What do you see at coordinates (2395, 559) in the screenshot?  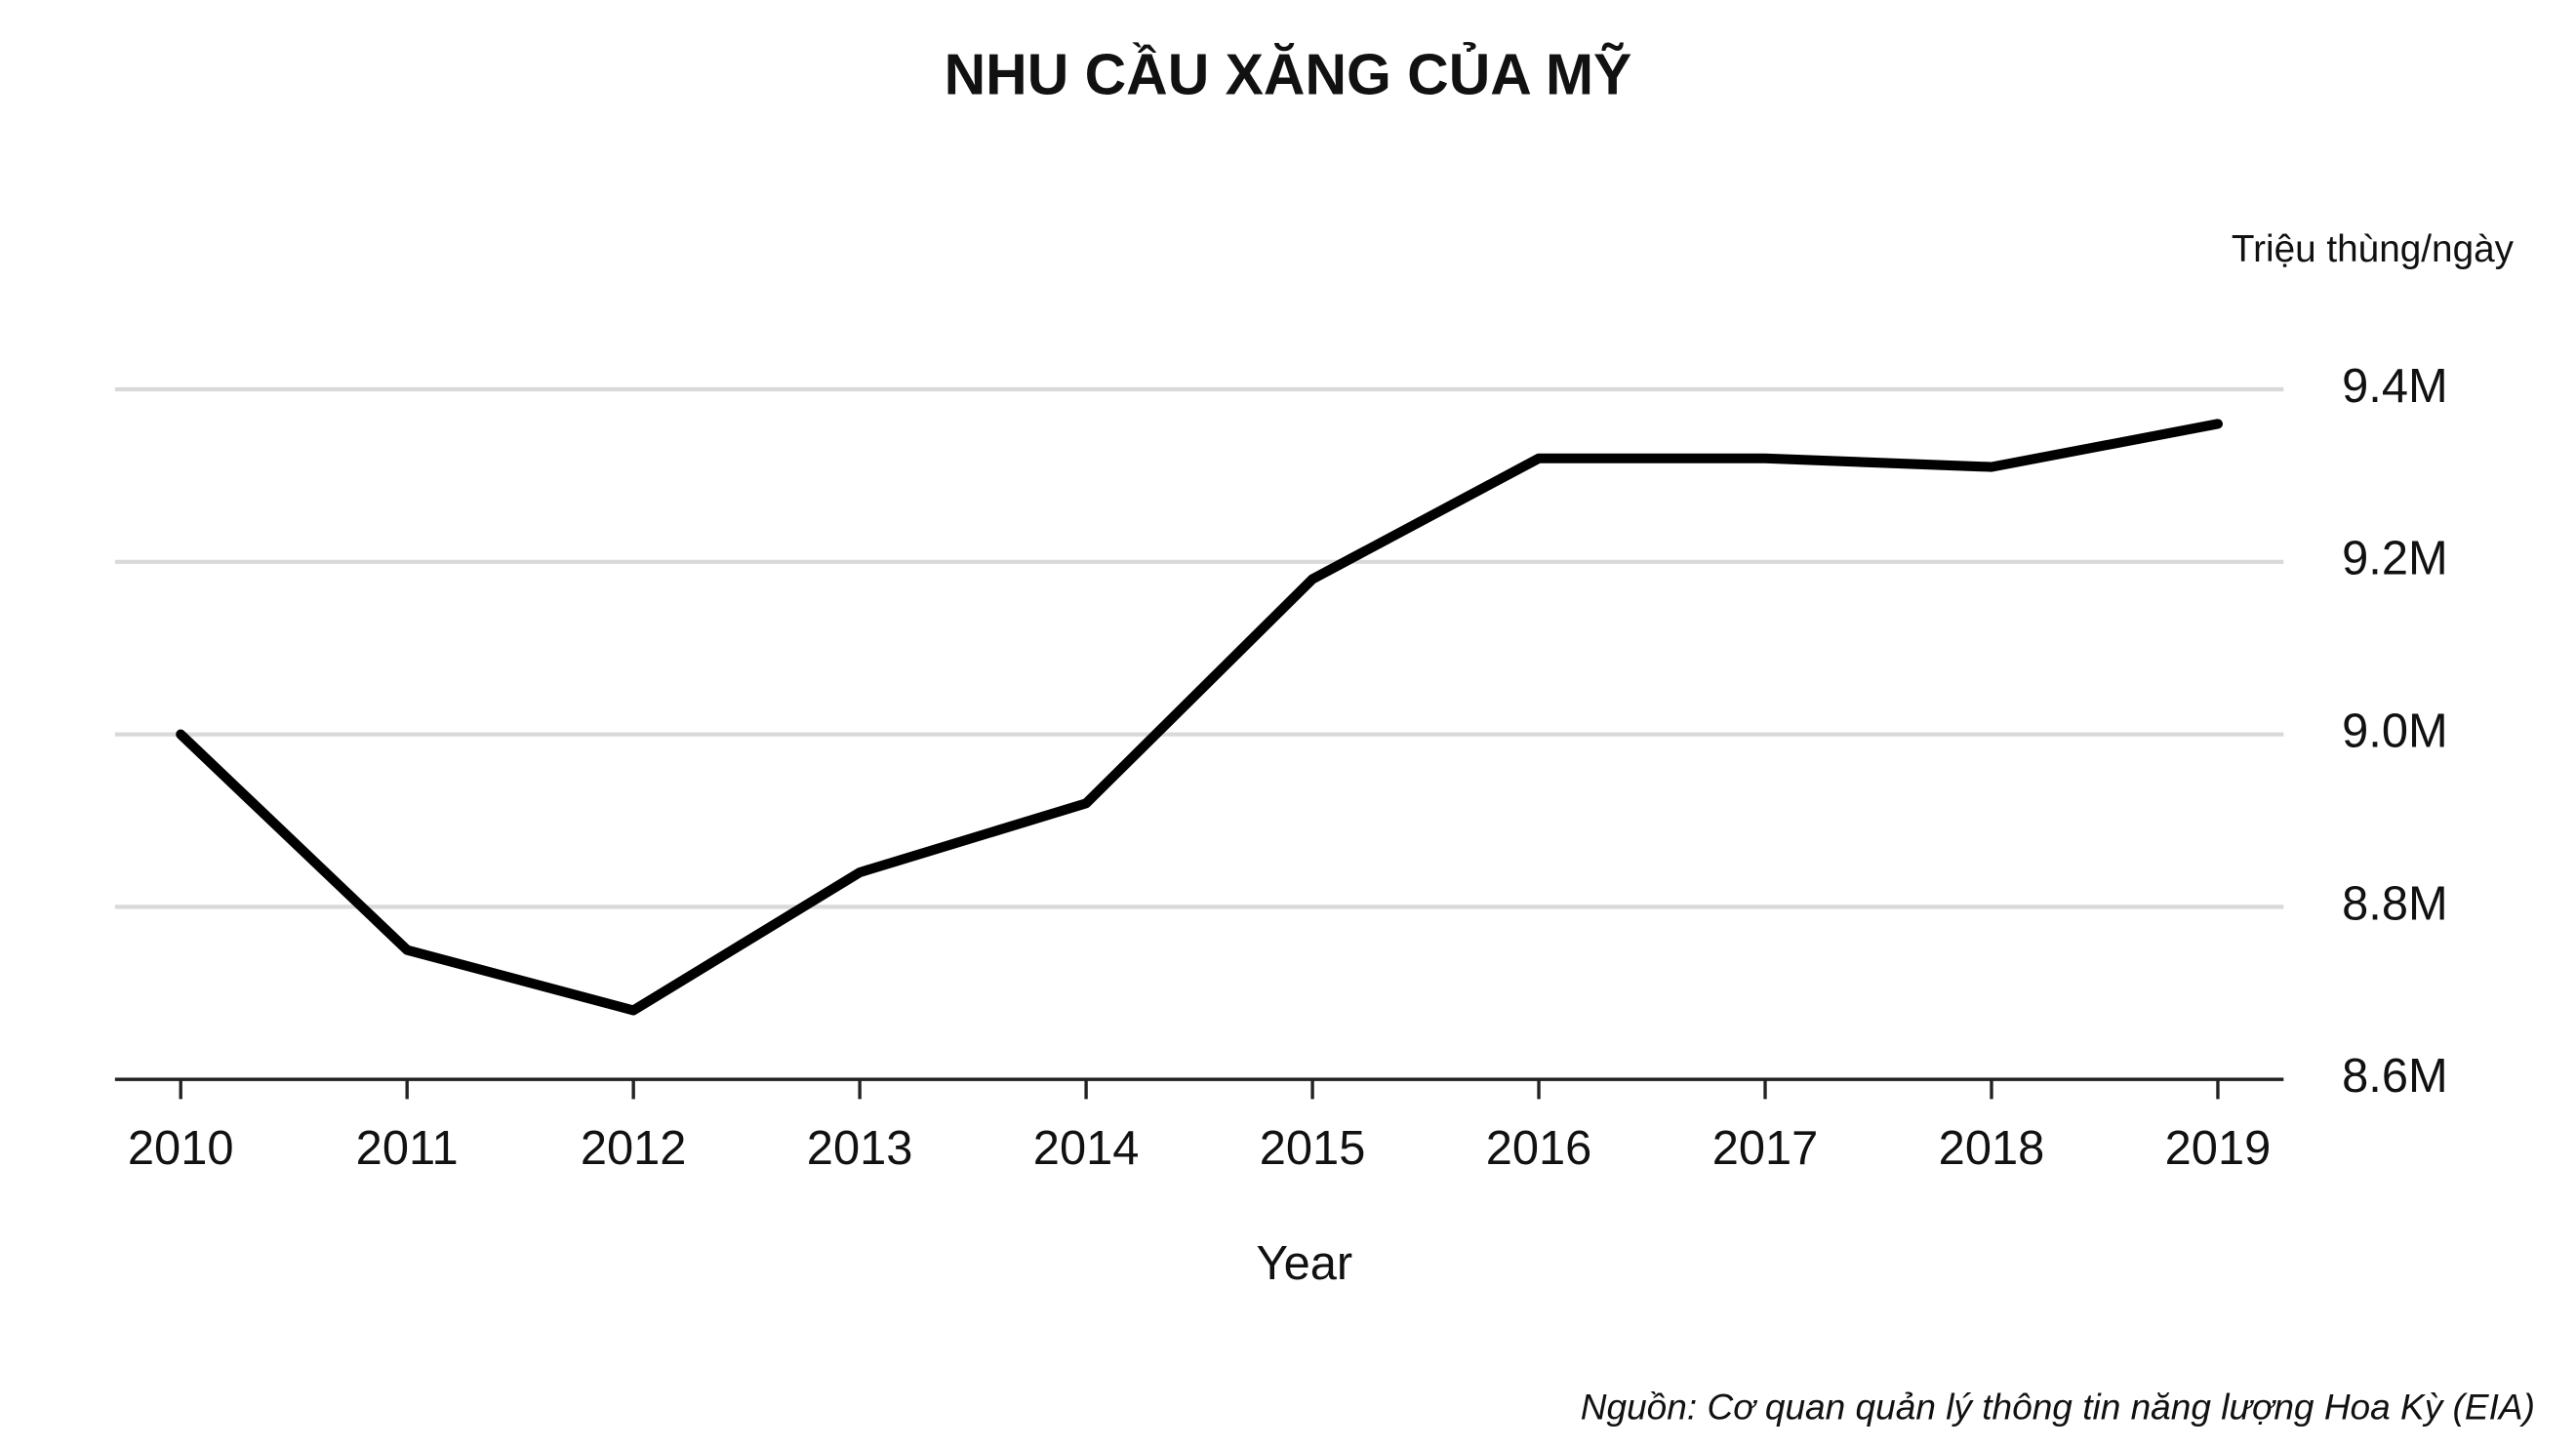 I see `y-tick-label: 9.2M` at bounding box center [2395, 559].